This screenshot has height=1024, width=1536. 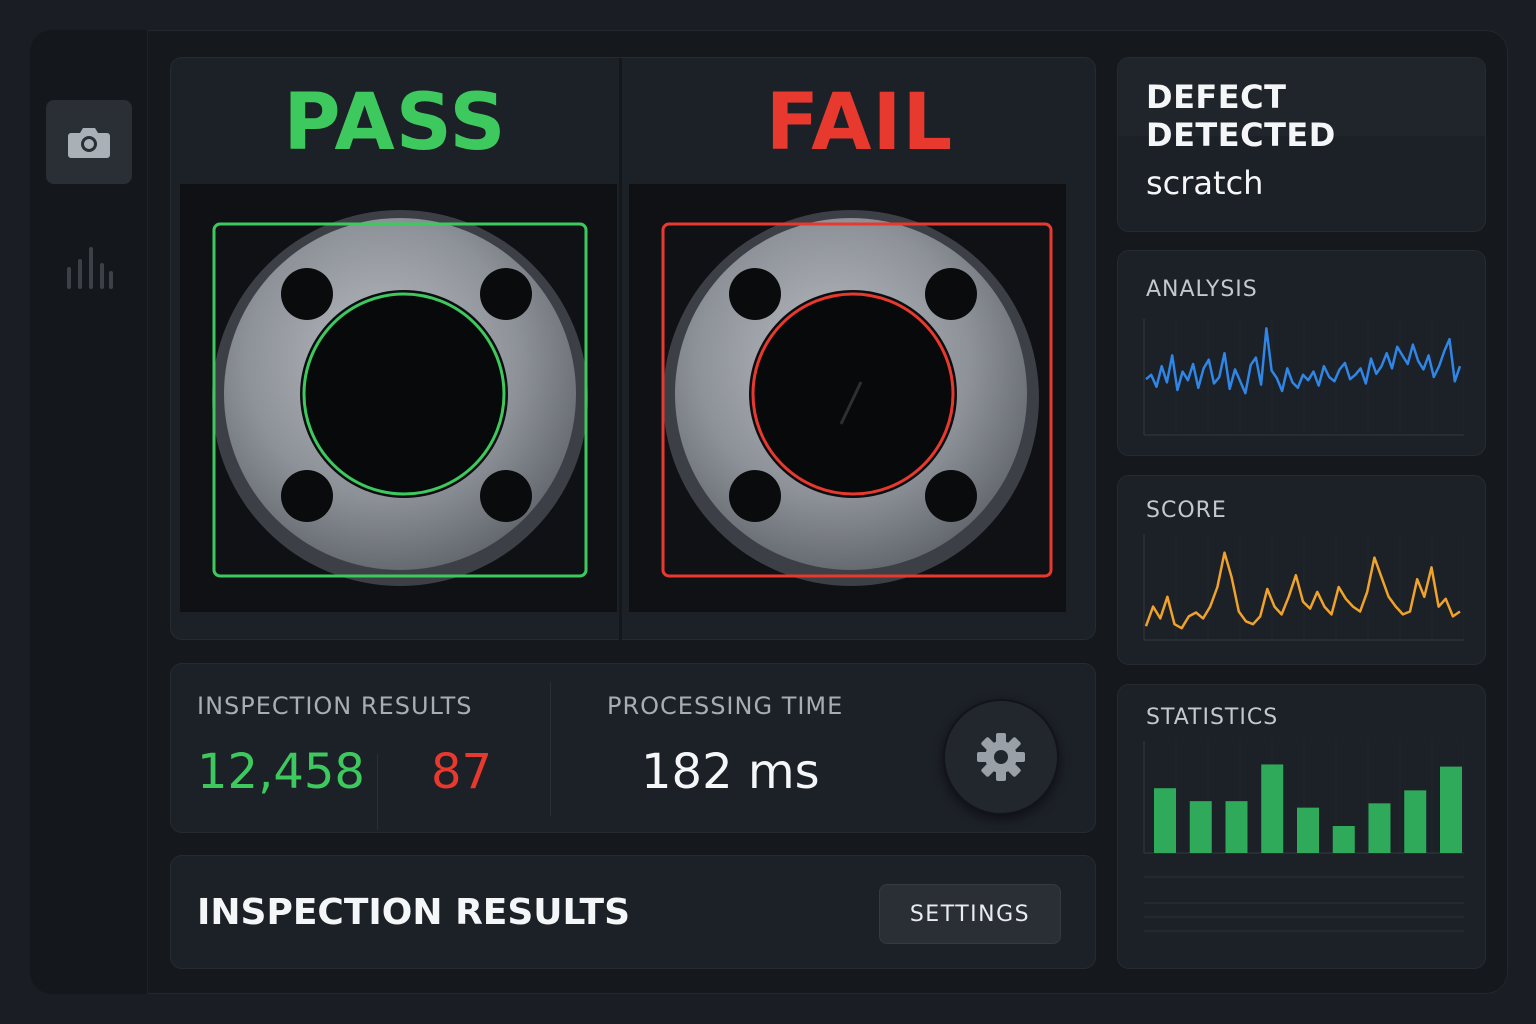 What do you see at coordinates (725, 706) in the screenshot?
I see `processing-time-label: PROCESSING TIME` at bounding box center [725, 706].